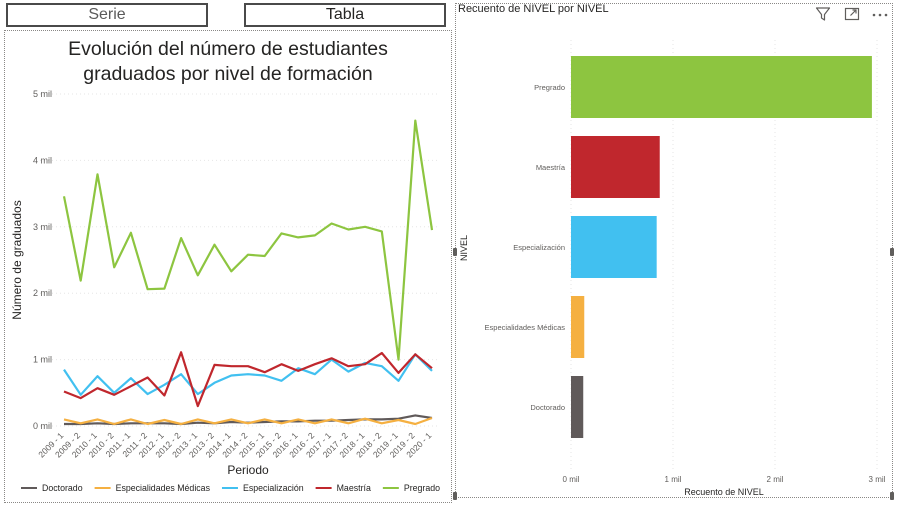 The image size is (900, 506). Describe the element at coordinates (228, 74) in the screenshot. I see `line-chart-title-line-2: graduados por nivel de formación` at that location.